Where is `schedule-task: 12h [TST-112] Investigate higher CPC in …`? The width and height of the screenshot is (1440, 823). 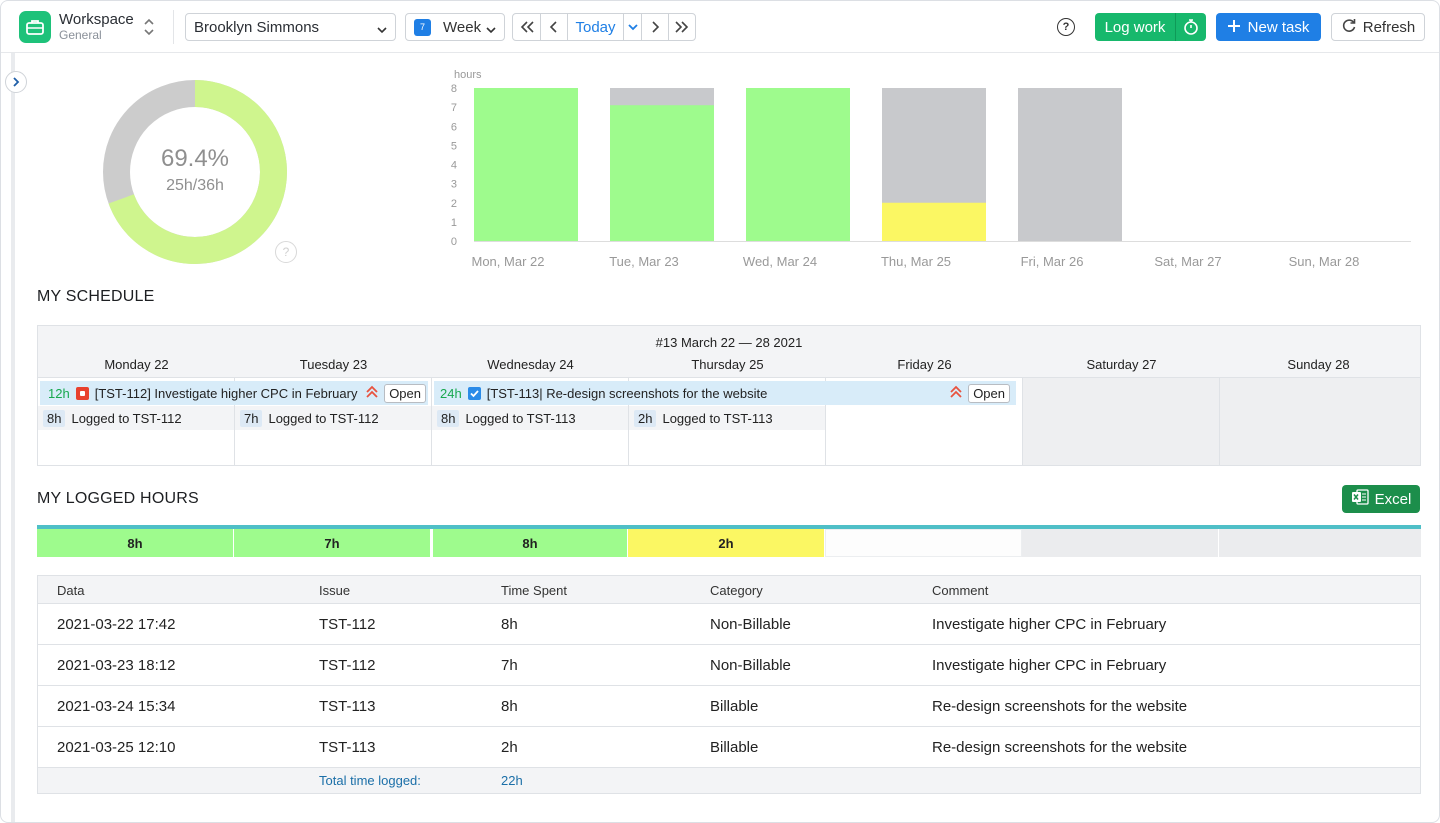 schedule-task: 12h [TST-112] Investigate higher CPC in … is located at coordinates (234, 393).